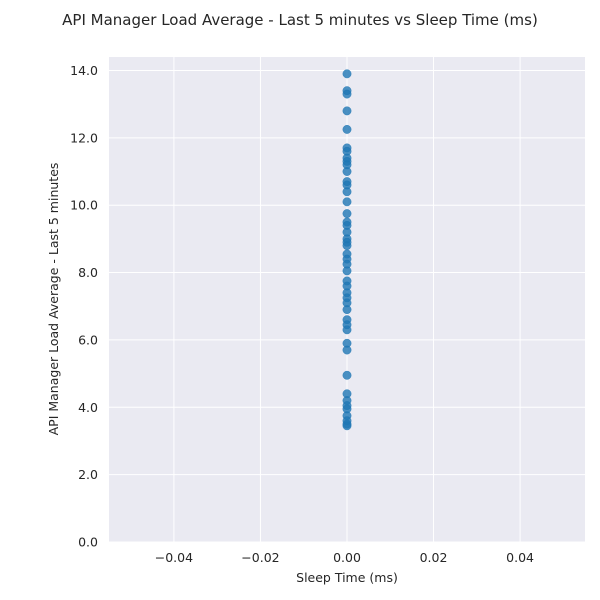 The height and width of the screenshot is (600, 600). Describe the element at coordinates (88, 339) in the screenshot. I see `y-tick-label: 6.0` at that location.